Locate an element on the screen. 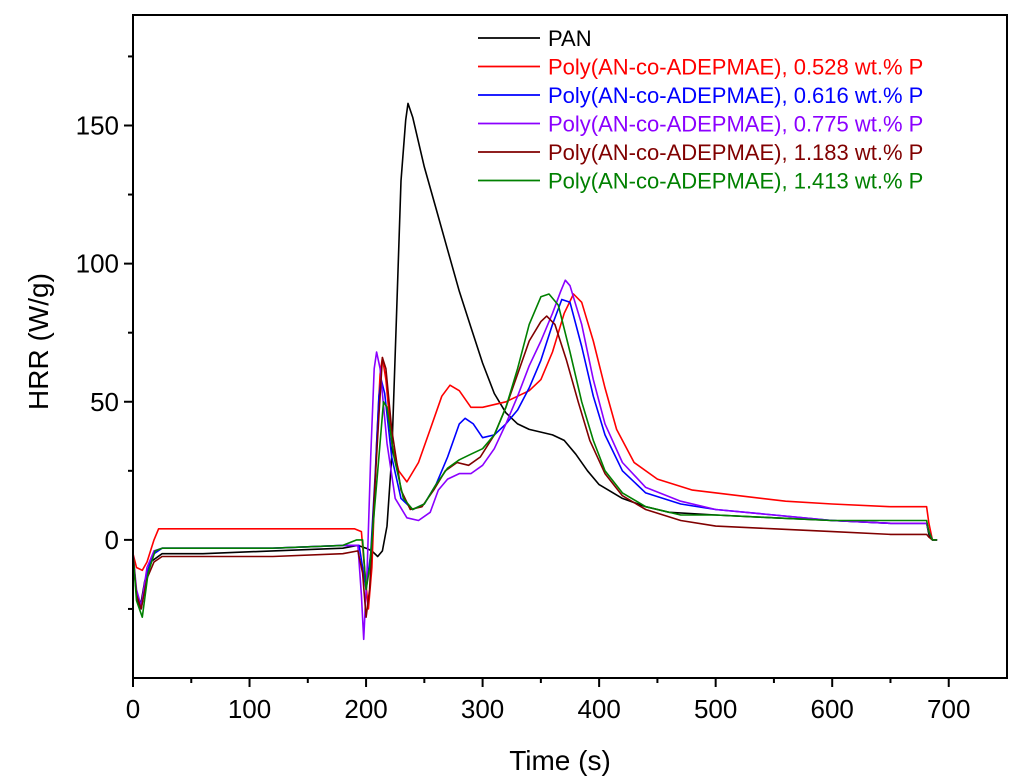 The height and width of the screenshot is (780, 1013). x-tick-label: 300 is located at coordinates (482, 709).